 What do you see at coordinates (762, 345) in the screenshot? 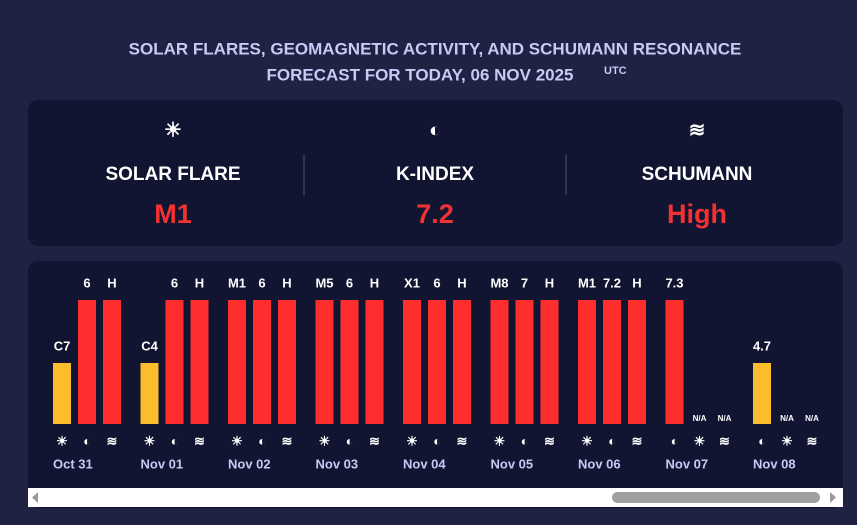
I see `bar-label: 4.7` at bounding box center [762, 345].